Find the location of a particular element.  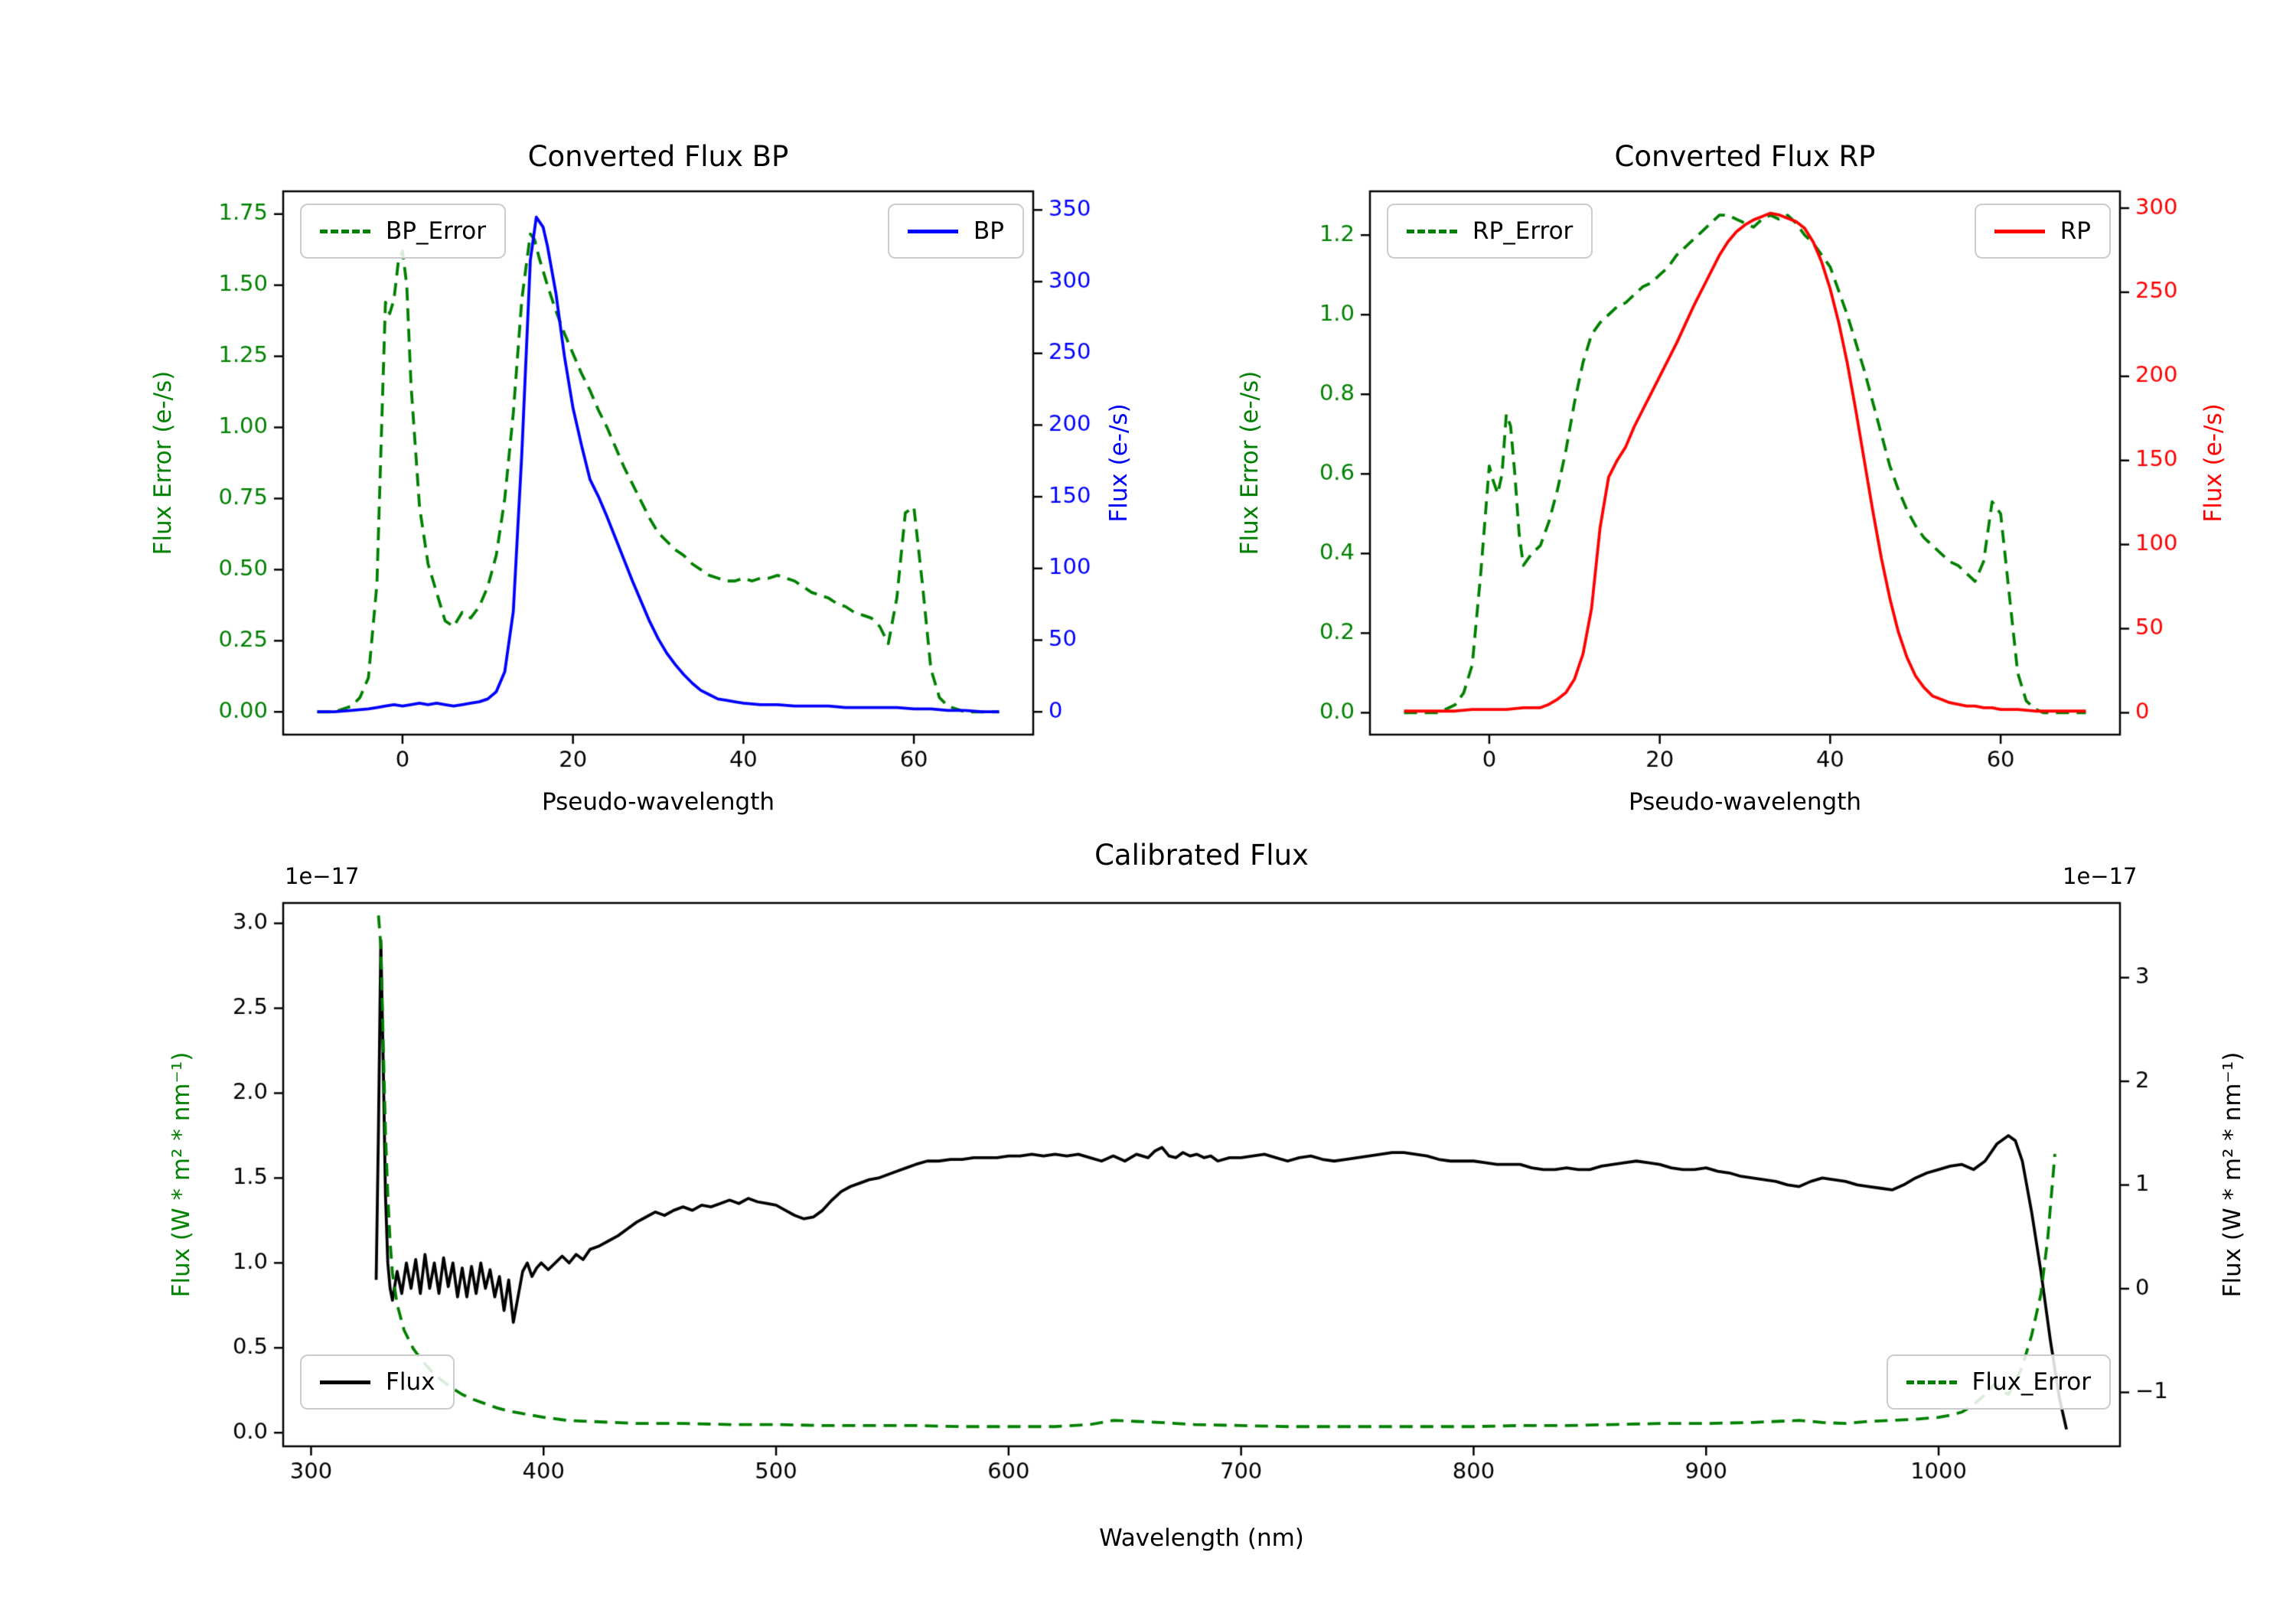

legend-bp: BP is located at coordinates (956, 231).